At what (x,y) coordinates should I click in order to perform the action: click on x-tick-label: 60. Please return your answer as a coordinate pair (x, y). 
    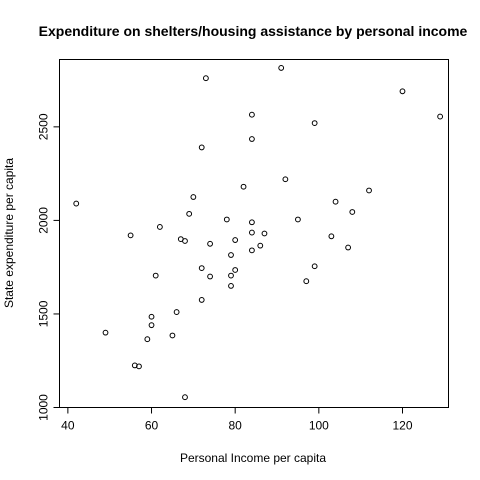
    Looking at the image, I should click on (152, 426).